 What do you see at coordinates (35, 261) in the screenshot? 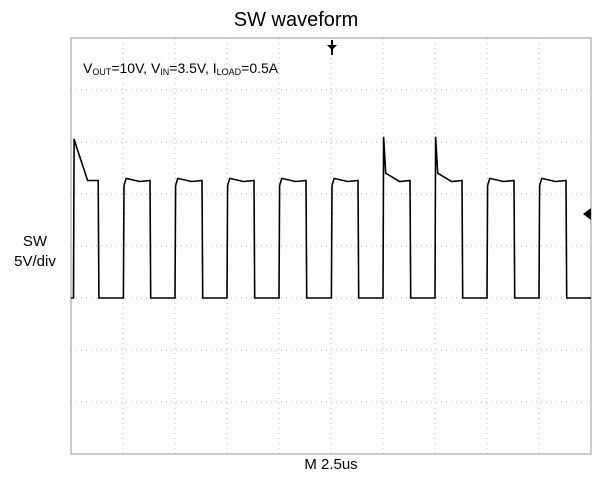
I see `channel-scale: 5V/div` at bounding box center [35, 261].